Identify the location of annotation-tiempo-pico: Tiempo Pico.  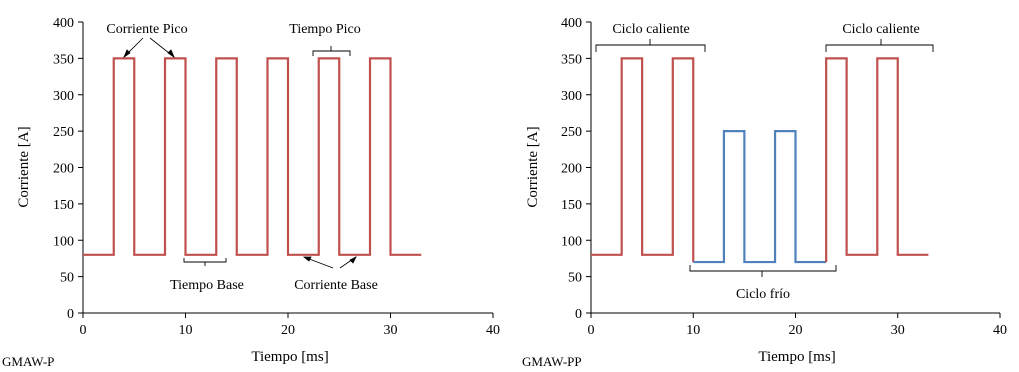
(324, 29).